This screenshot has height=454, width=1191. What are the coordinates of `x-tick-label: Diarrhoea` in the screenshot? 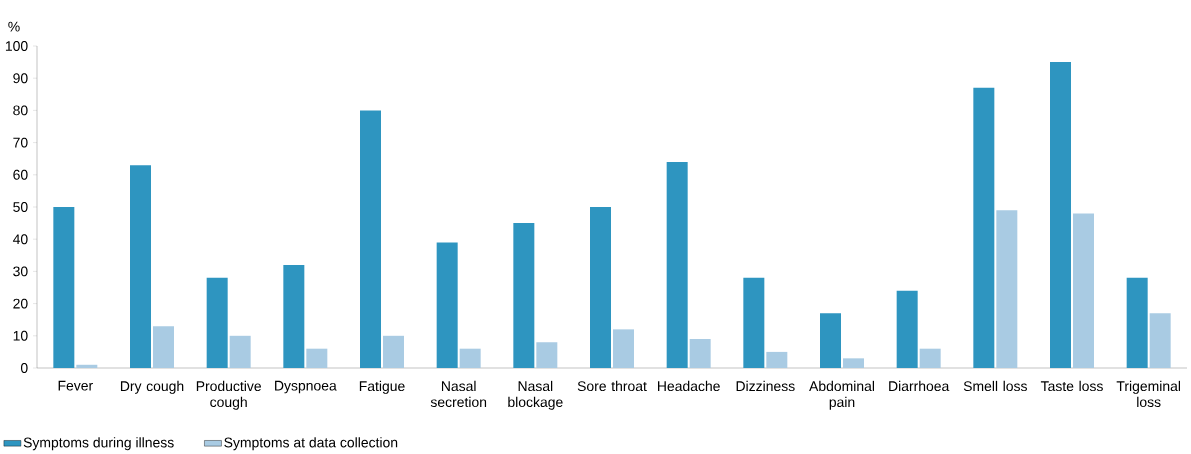 It's located at (919, 386).